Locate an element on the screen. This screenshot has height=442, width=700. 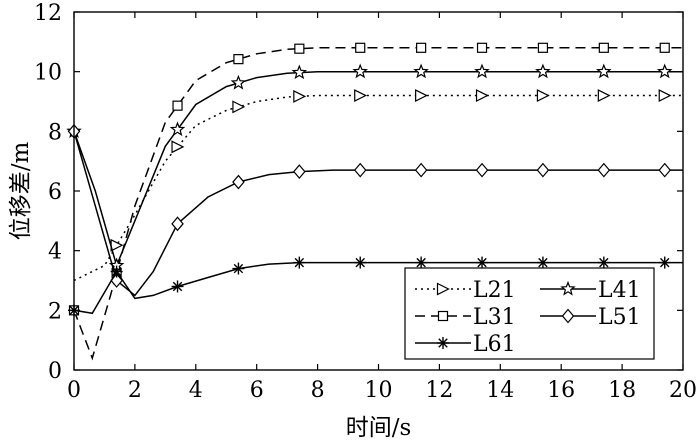
legend-label: L51 is located at coordinates (619, 317).